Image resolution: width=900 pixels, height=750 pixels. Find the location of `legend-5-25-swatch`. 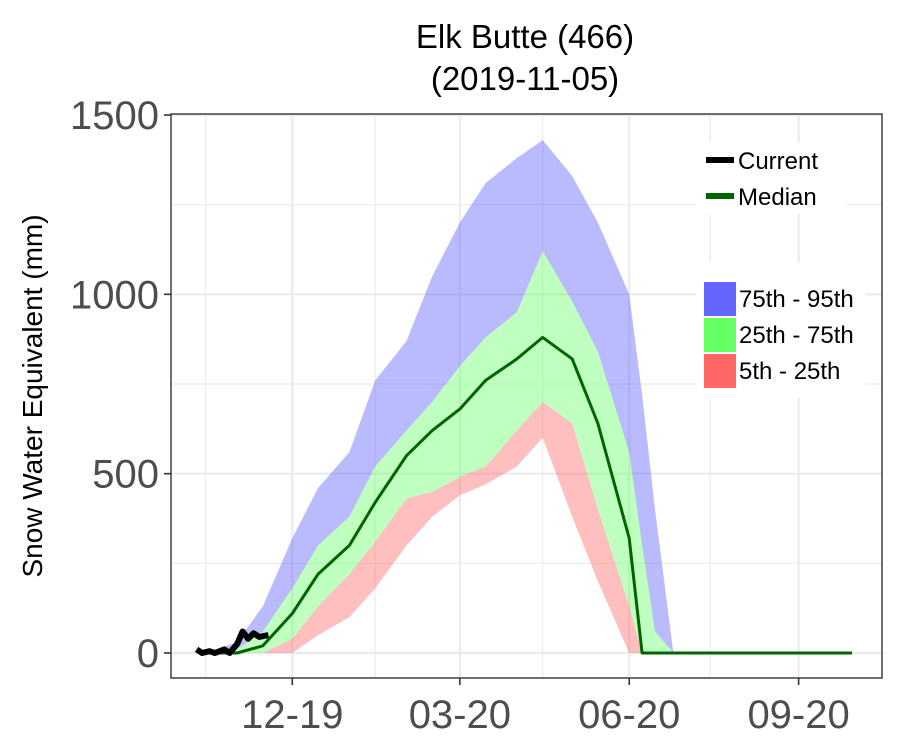

legend-5-25-swatch is located at coordinates (720, 371).